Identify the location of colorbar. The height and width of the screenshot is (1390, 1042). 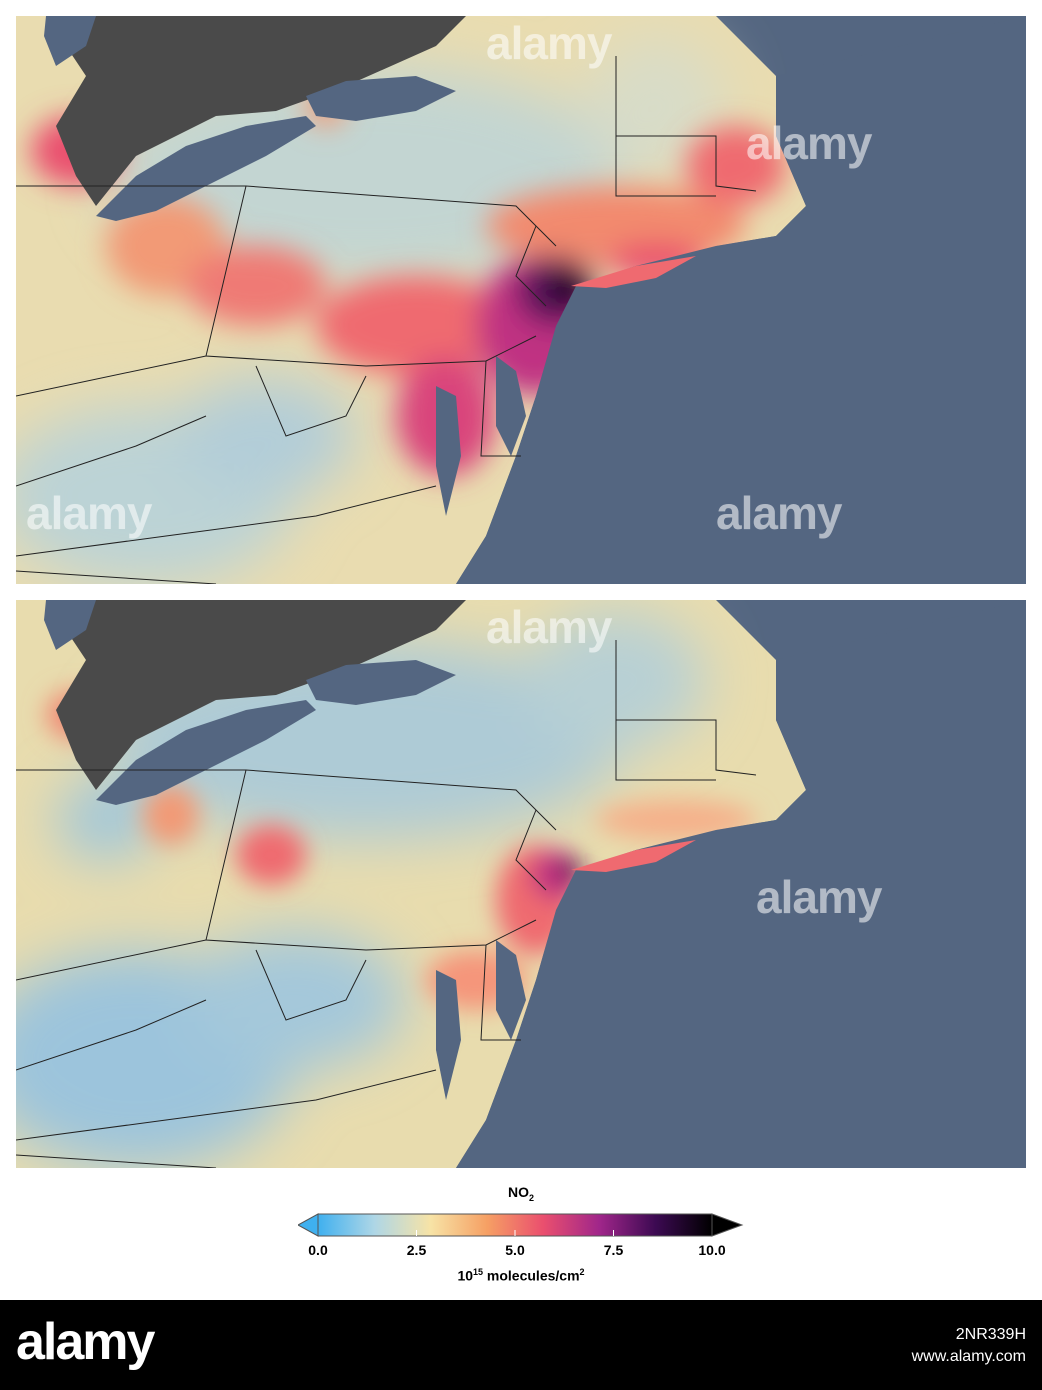
(521, 1225).